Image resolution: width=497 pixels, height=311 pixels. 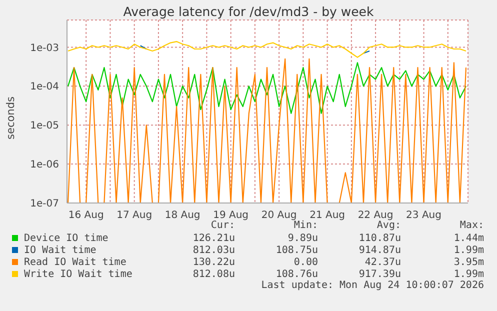 I want to click on x-tick-label: 23 Aug, so click(x=424, y=216).